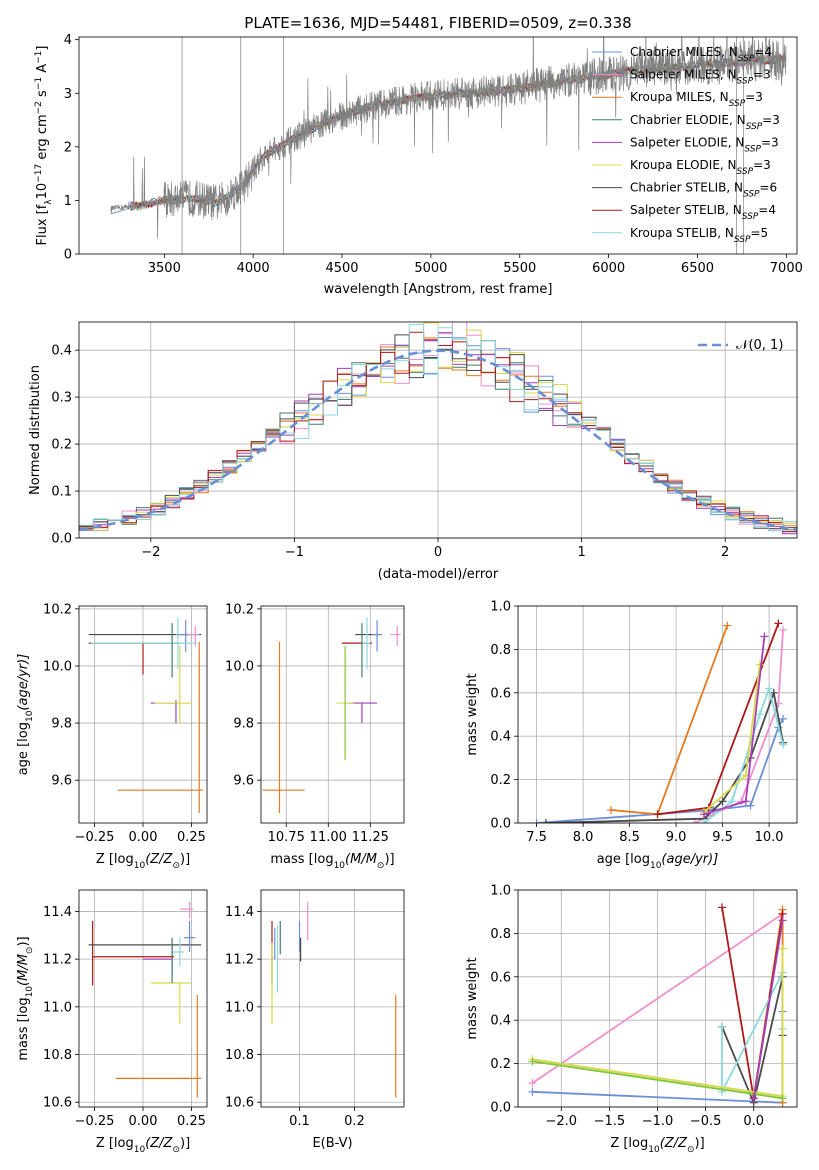 The height and width of the screenshot is (1170, 819). Describe the element at coordinates (68, 201) in the screenshot. I see `y-tick-label: 1` at that location.